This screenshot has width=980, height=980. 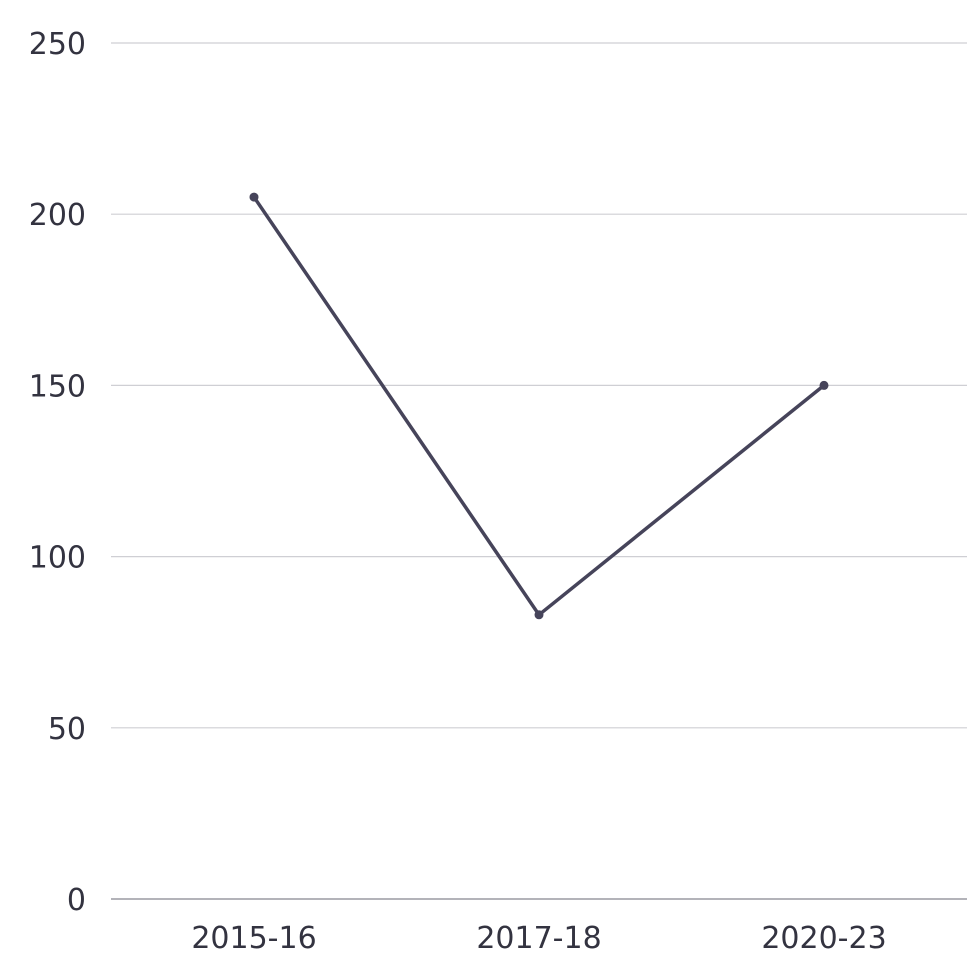 I want to click on y-tick-label: 50, so click(x=67, y=729).